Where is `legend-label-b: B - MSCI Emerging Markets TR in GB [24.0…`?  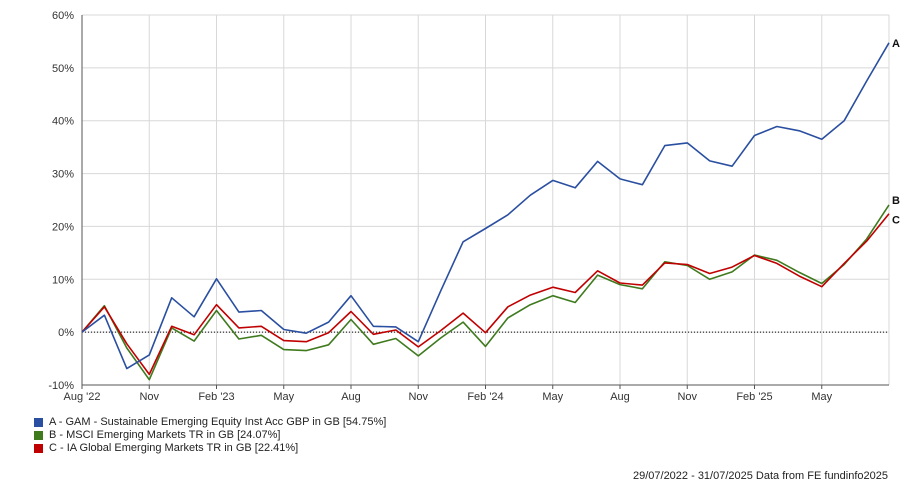 legend-label-b: B - MSCI Emerging Markets TR in GB [24.0… is located at coordinates (165, 435).